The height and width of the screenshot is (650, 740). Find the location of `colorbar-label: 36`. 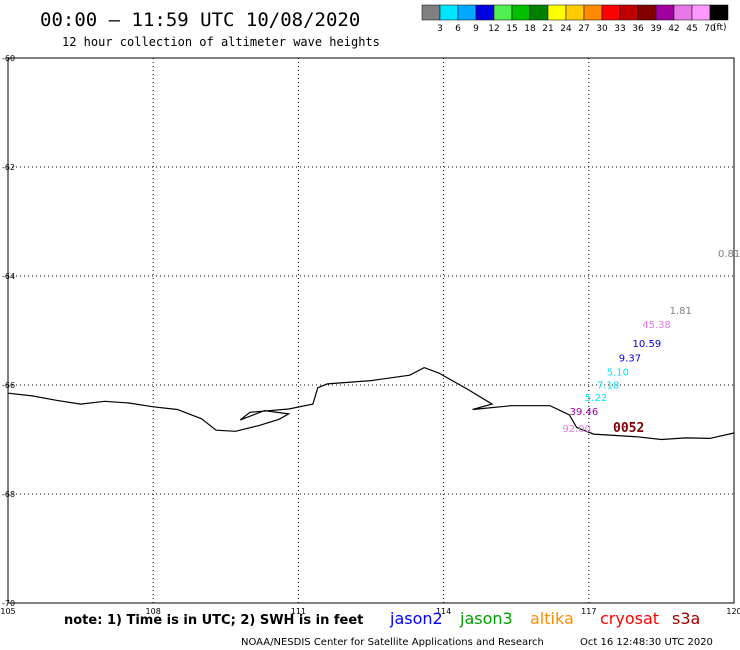

colorbar-label: 36 is located at coordinates (638, 29).